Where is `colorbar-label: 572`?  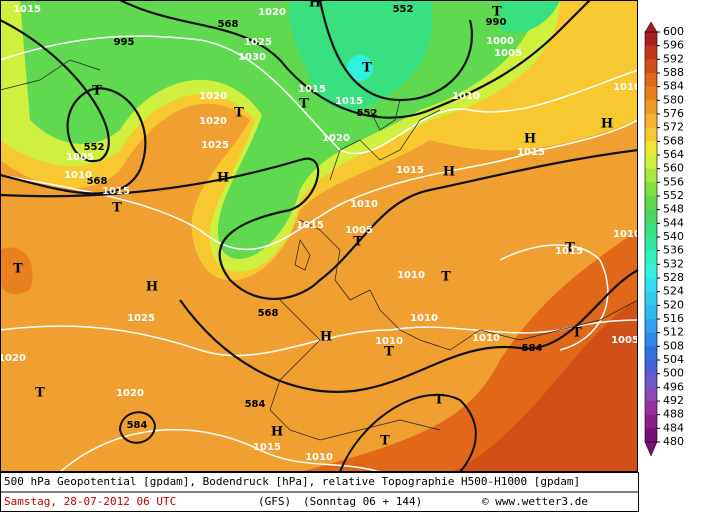
colorbar-label: 572 is located at coordinates (673, 127).